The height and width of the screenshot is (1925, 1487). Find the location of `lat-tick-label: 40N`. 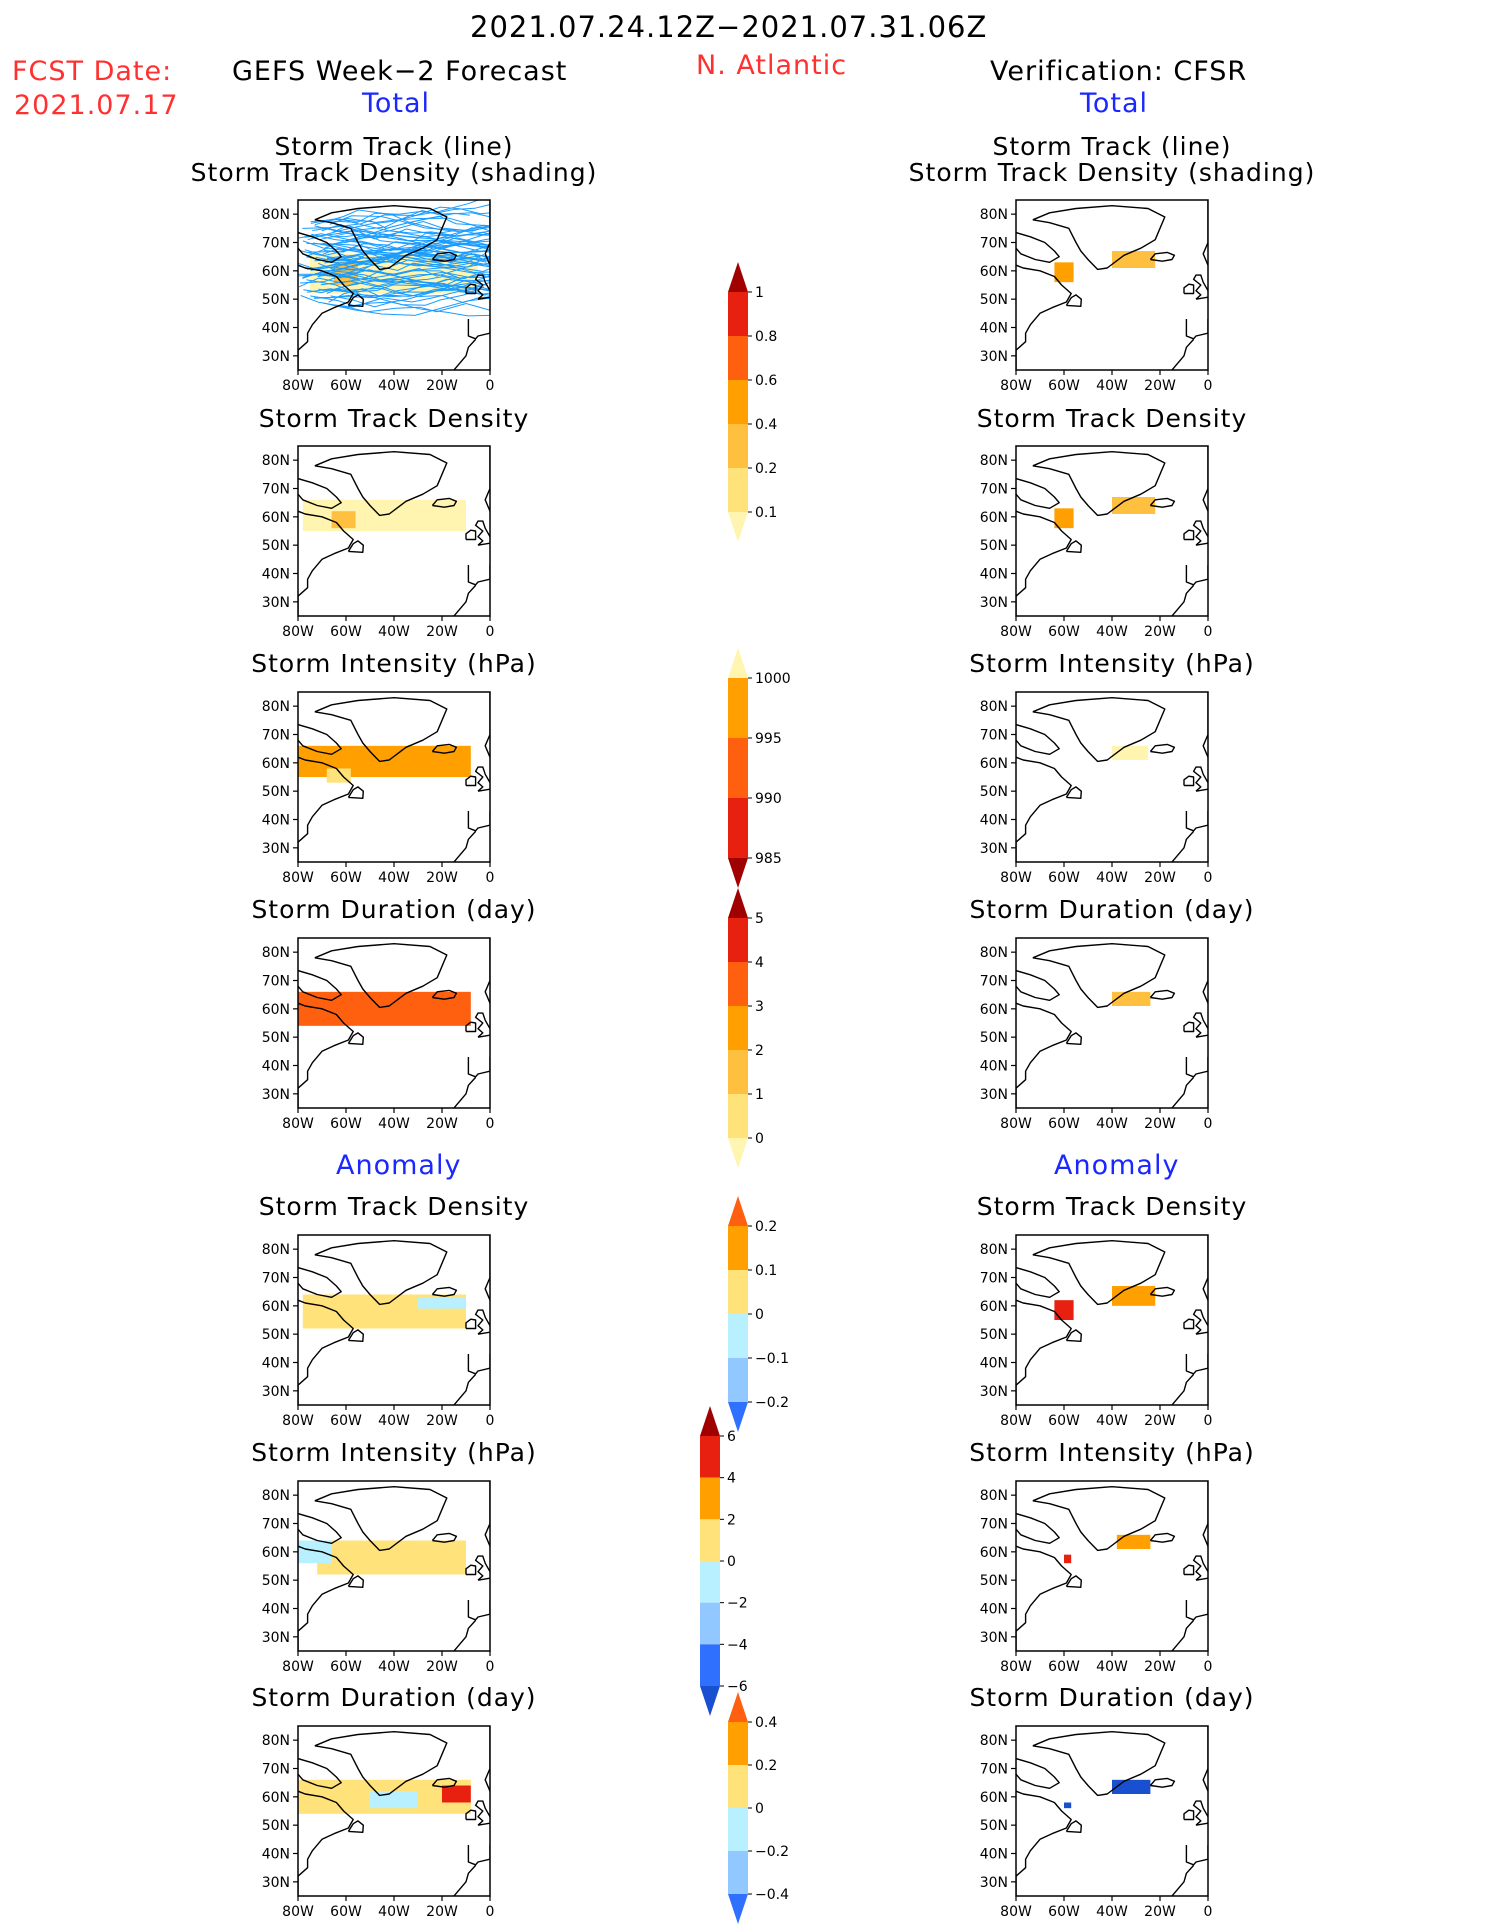

lat-tick-label: 40N is located at coordinates (276, 821).